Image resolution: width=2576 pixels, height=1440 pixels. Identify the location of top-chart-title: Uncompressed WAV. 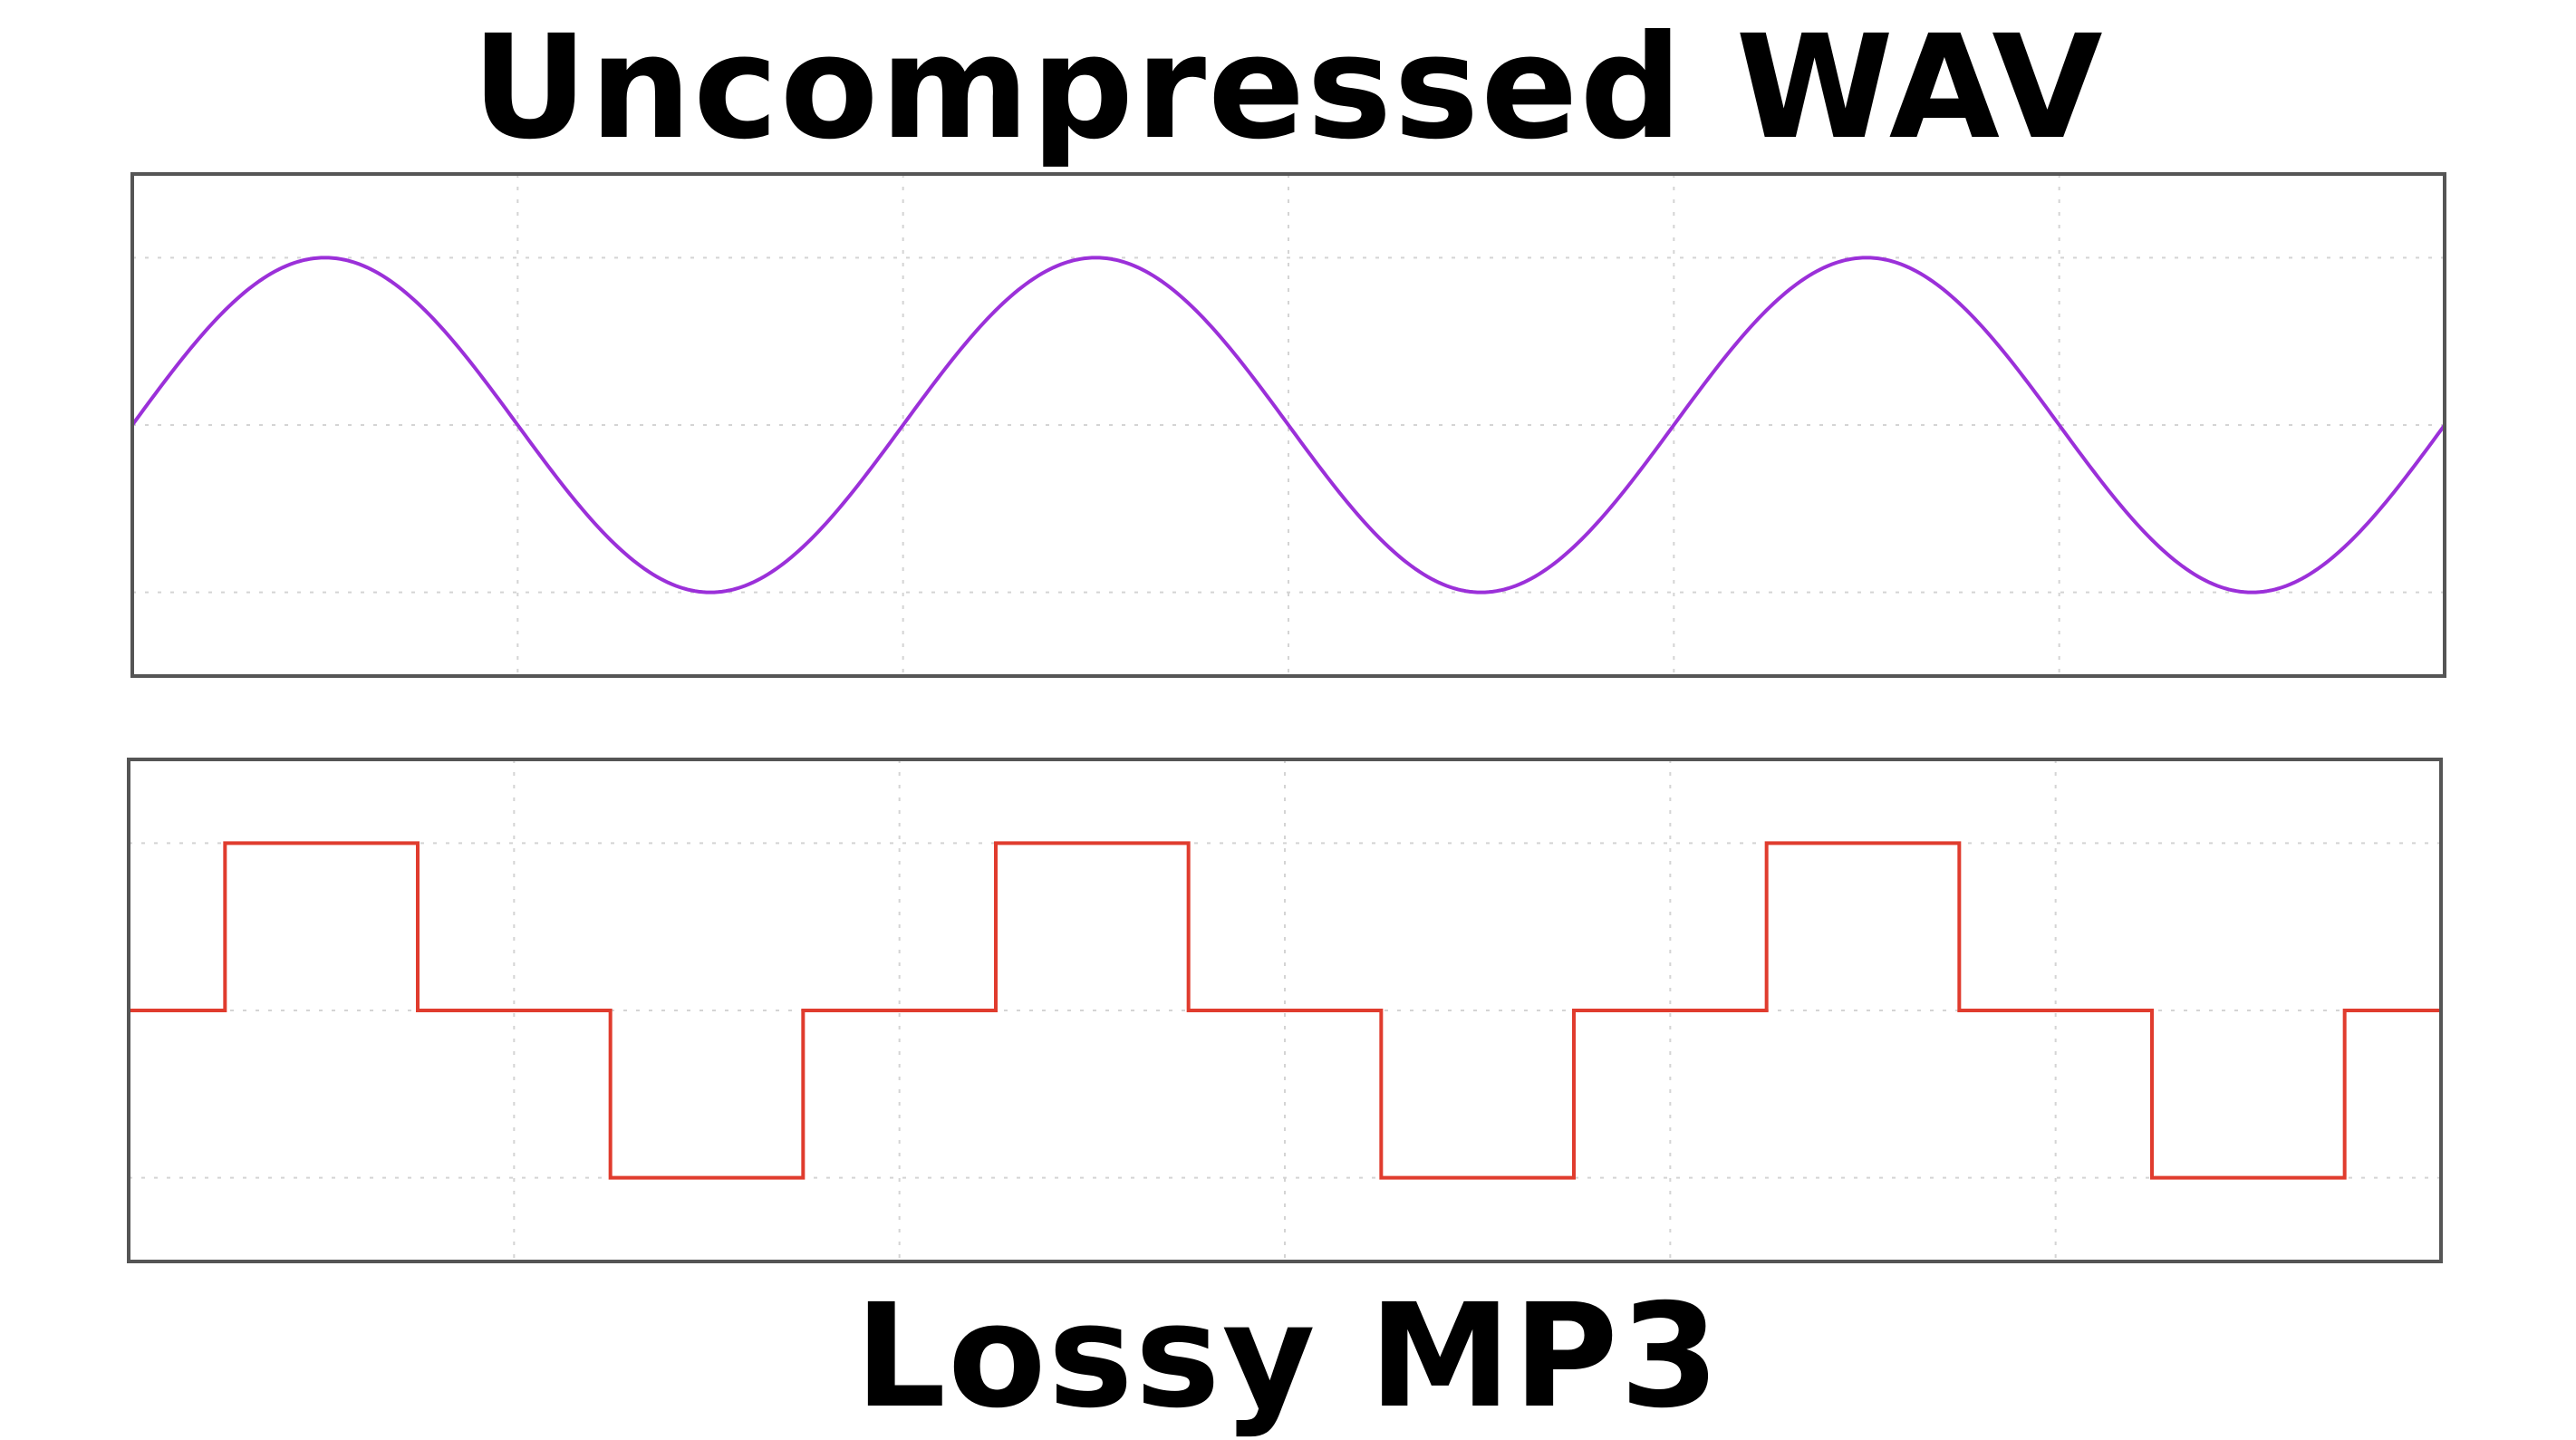
(1288, 88).